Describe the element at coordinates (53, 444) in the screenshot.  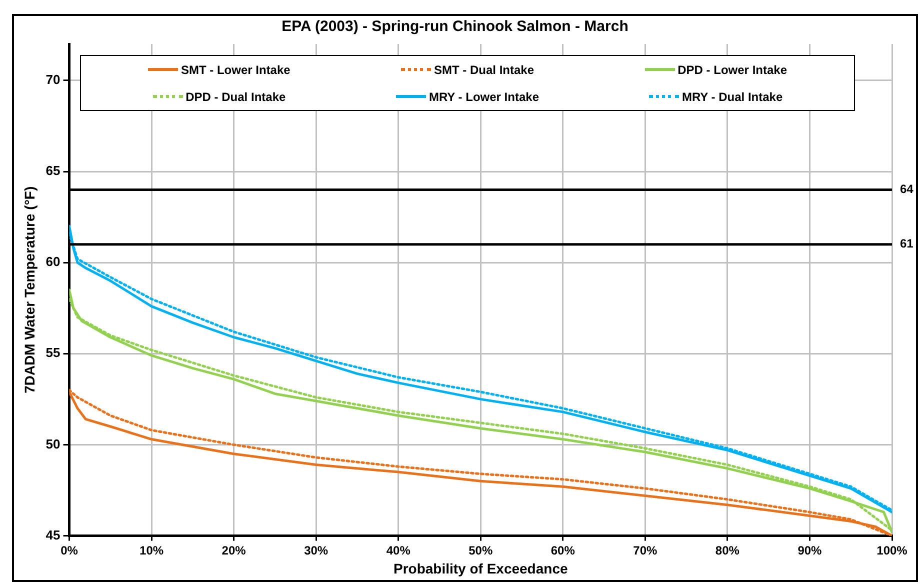
I see `y-tick-label: 50` at that location.